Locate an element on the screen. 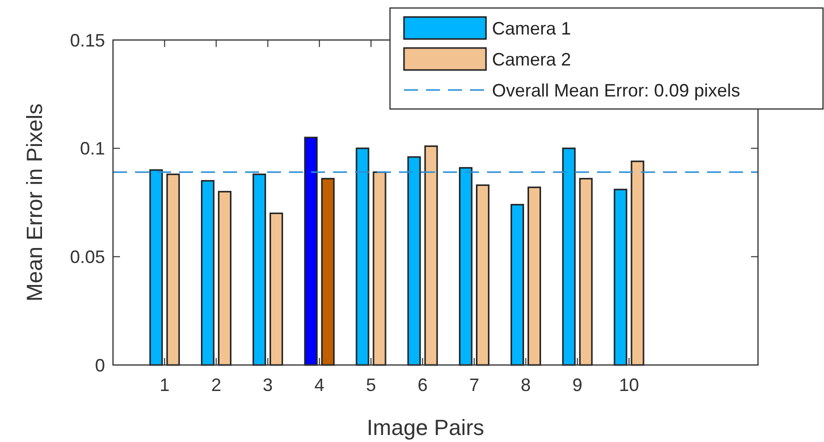  legend-label: Overall Mean Error: 0.09 pixels is located at coordinates (616, 90).